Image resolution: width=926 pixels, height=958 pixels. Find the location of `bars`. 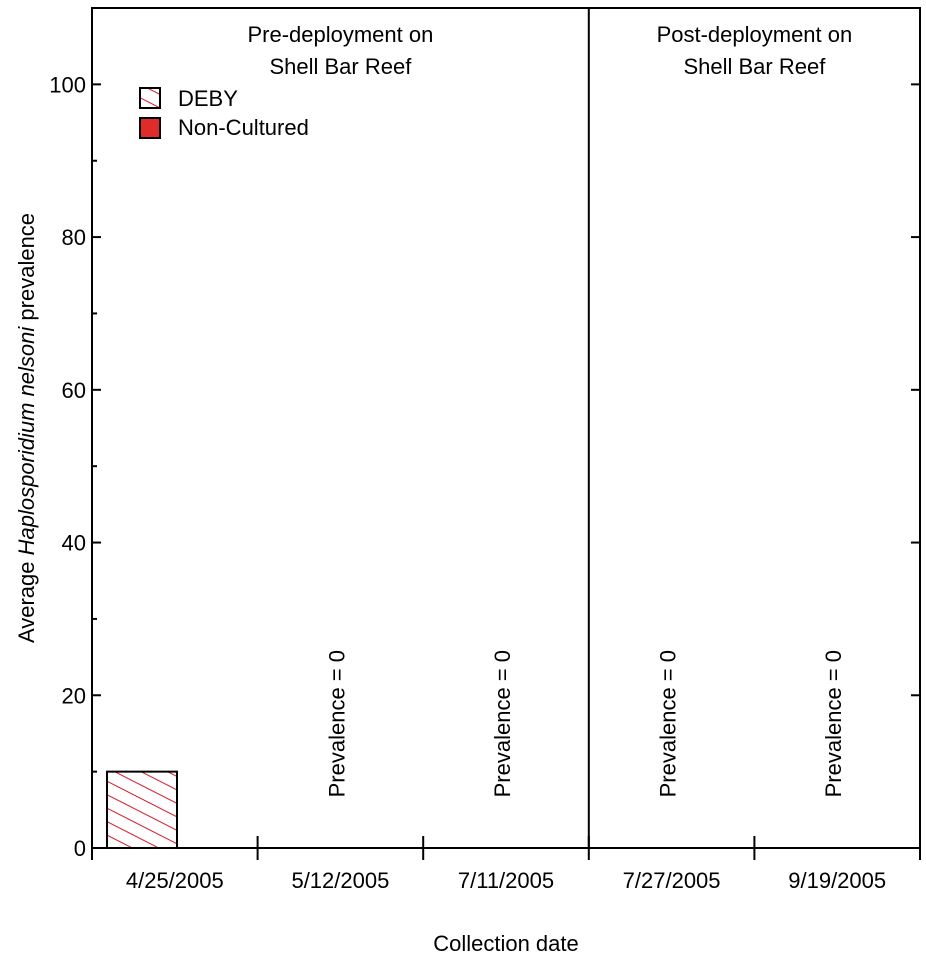

bars is located at coordinates (142, 809).